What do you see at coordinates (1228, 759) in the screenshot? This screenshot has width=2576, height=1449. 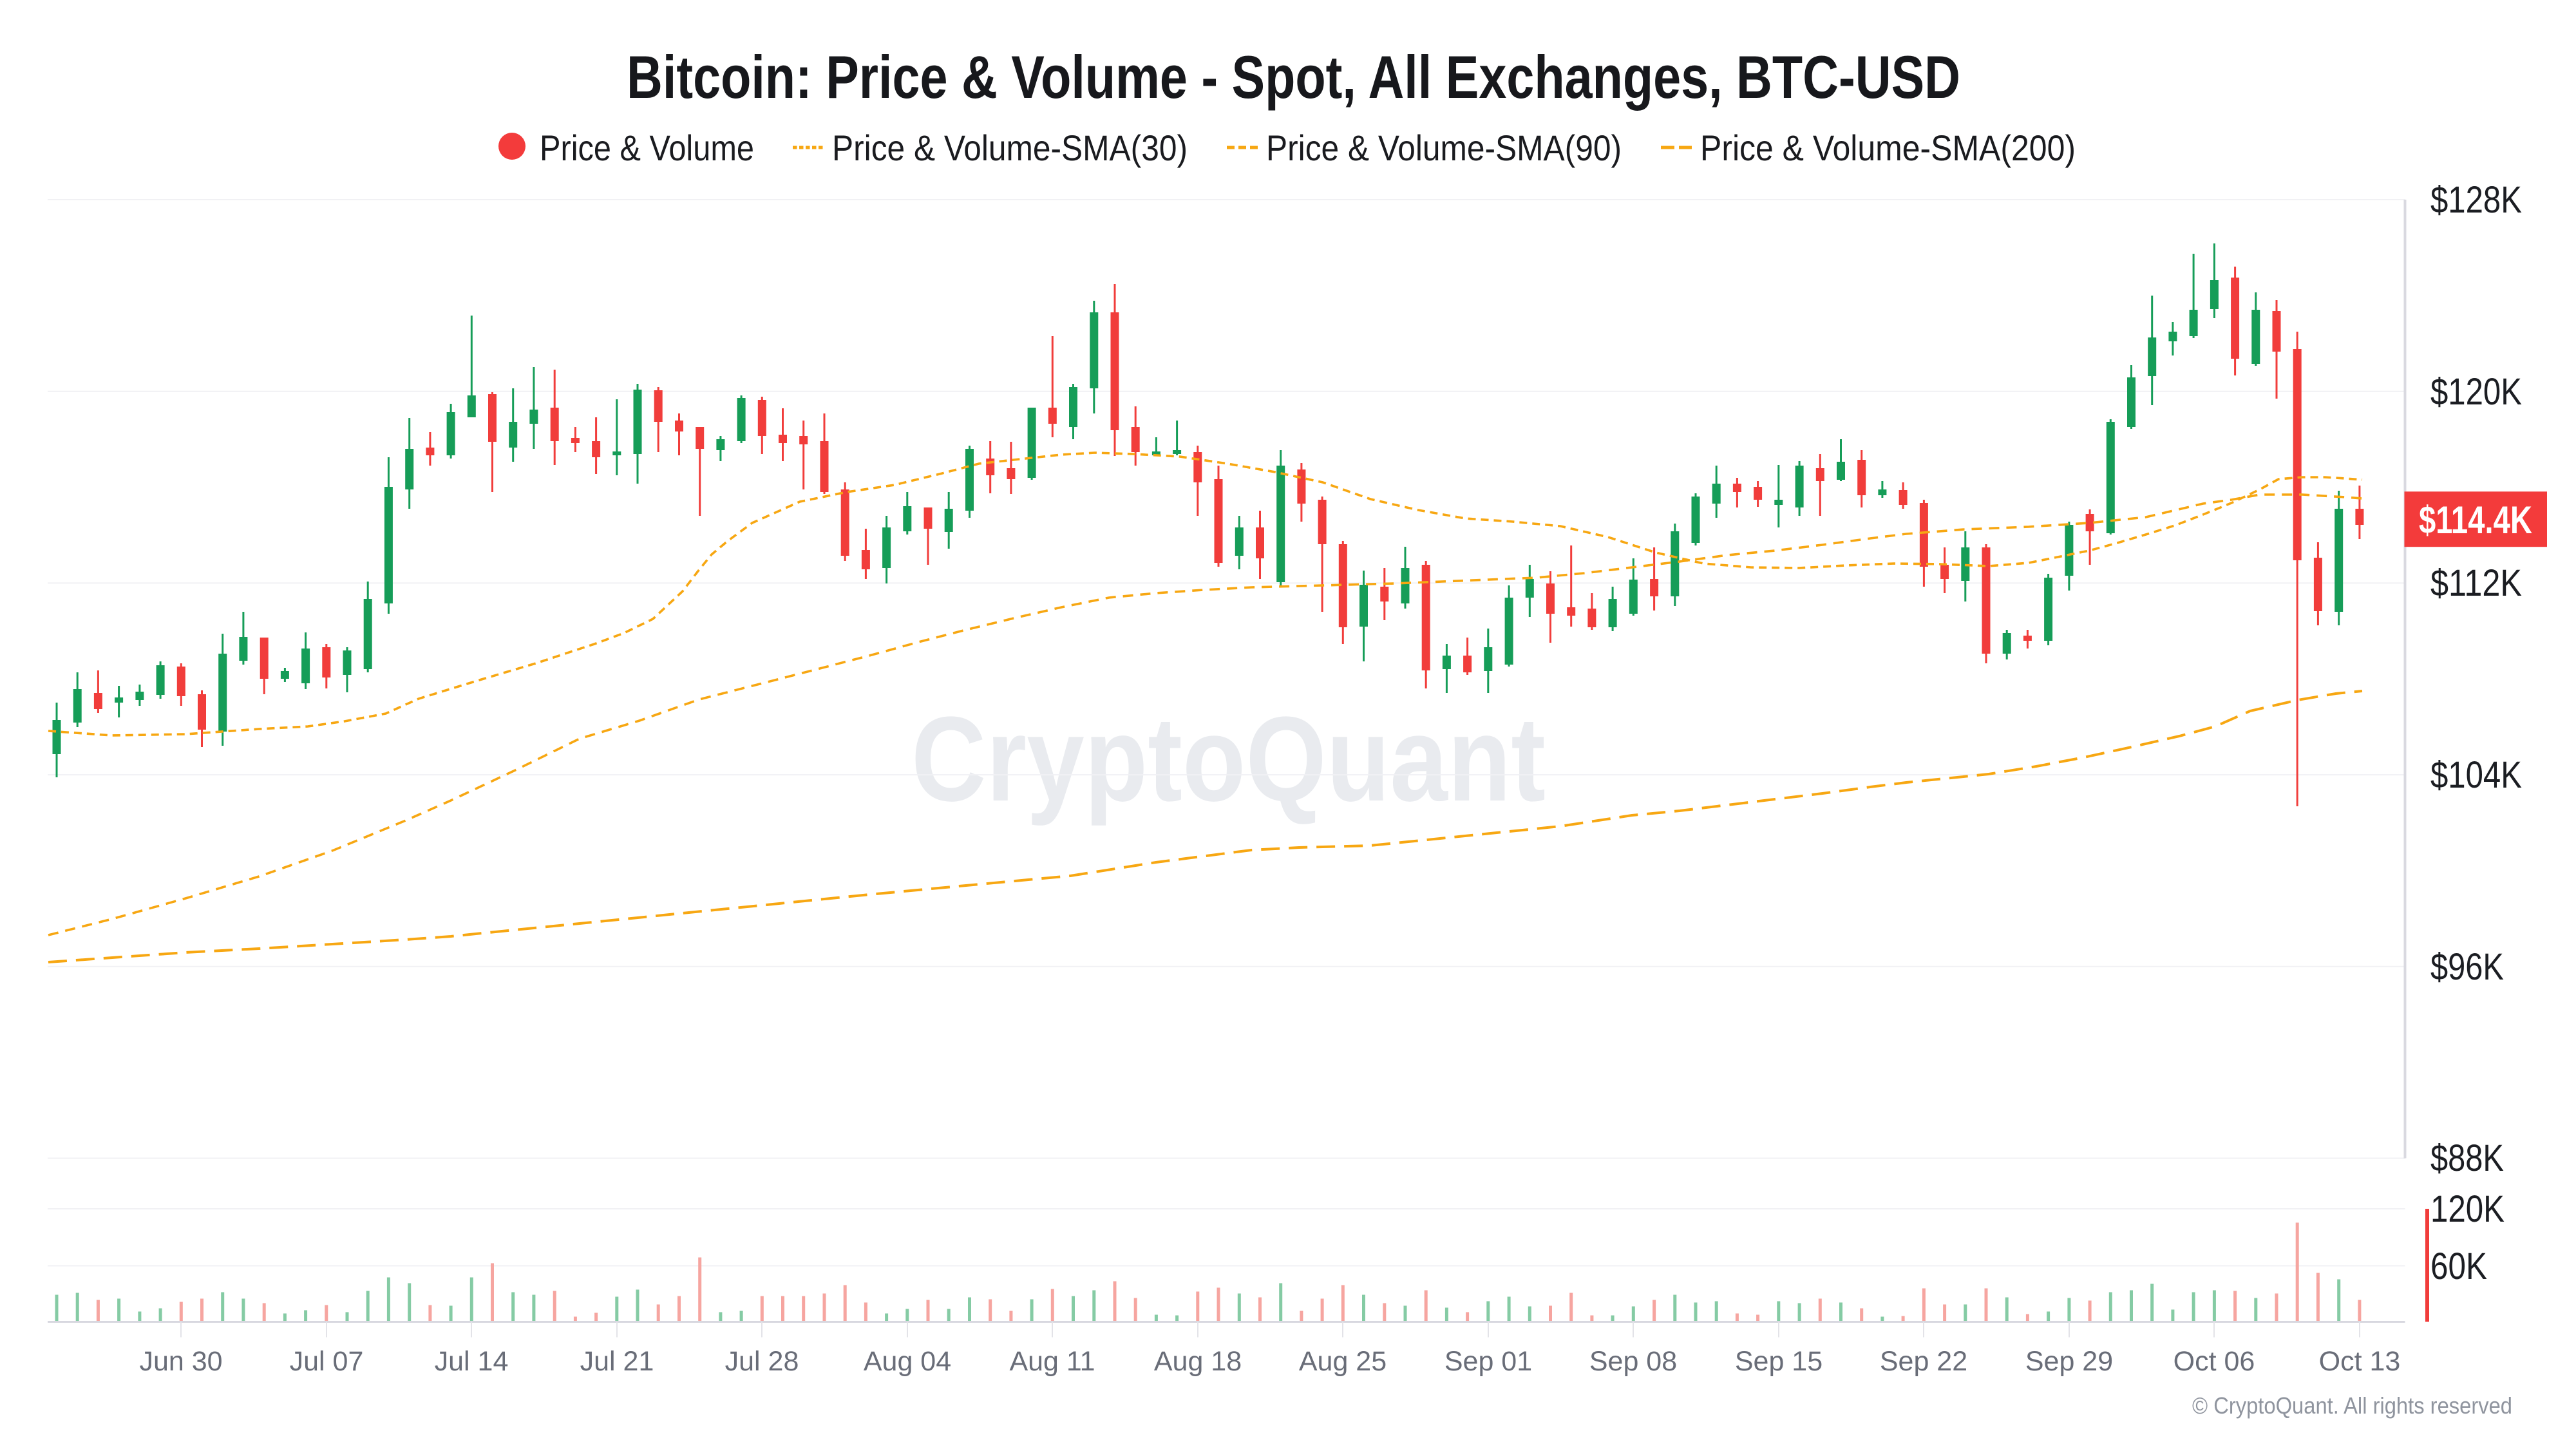 I see `svg-text: CryptoQuant` at bounding box center [1228, 759].